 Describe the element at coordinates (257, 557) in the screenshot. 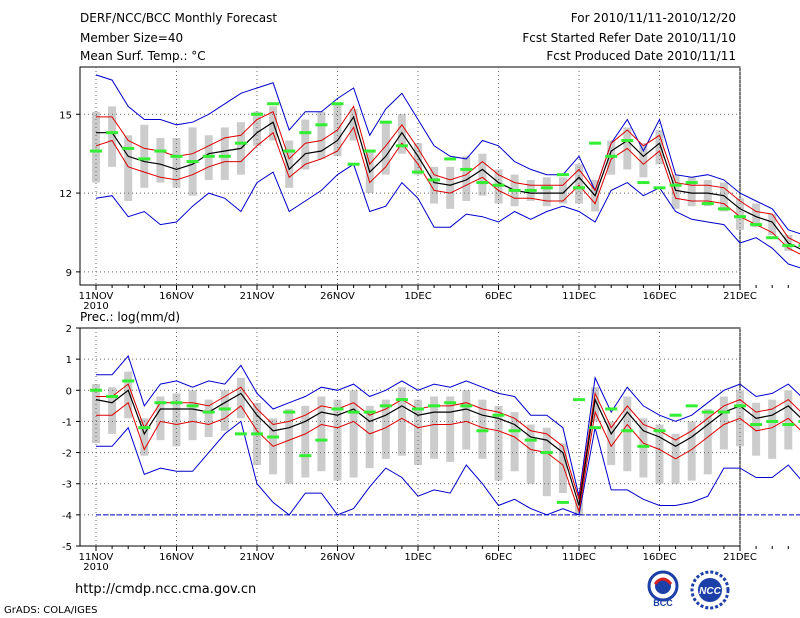

I see `x-tick-label: 21NOV` at that location.